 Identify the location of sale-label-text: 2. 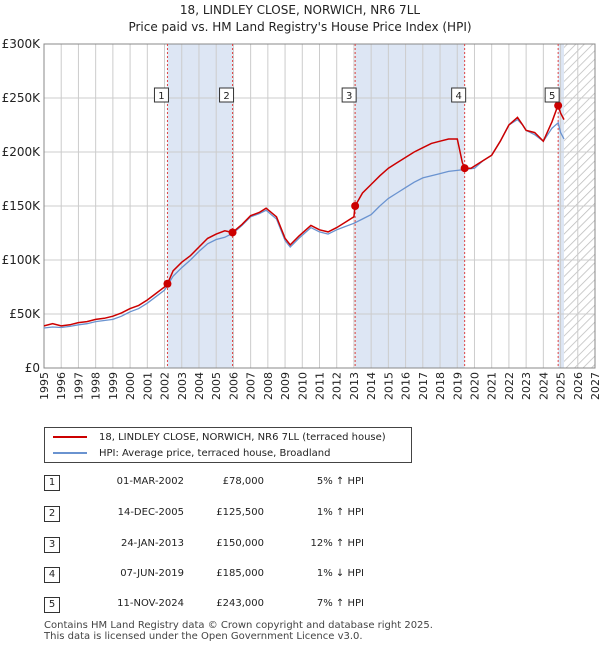
(226, 96).